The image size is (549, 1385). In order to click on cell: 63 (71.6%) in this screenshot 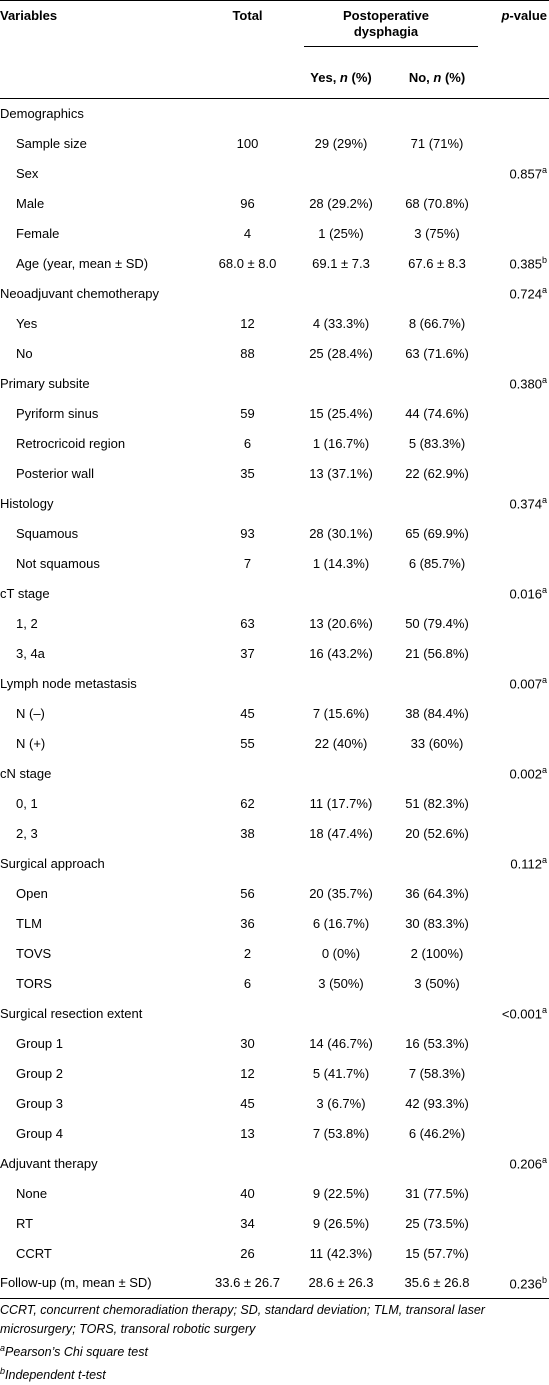, I will do `click(437, 353)`.